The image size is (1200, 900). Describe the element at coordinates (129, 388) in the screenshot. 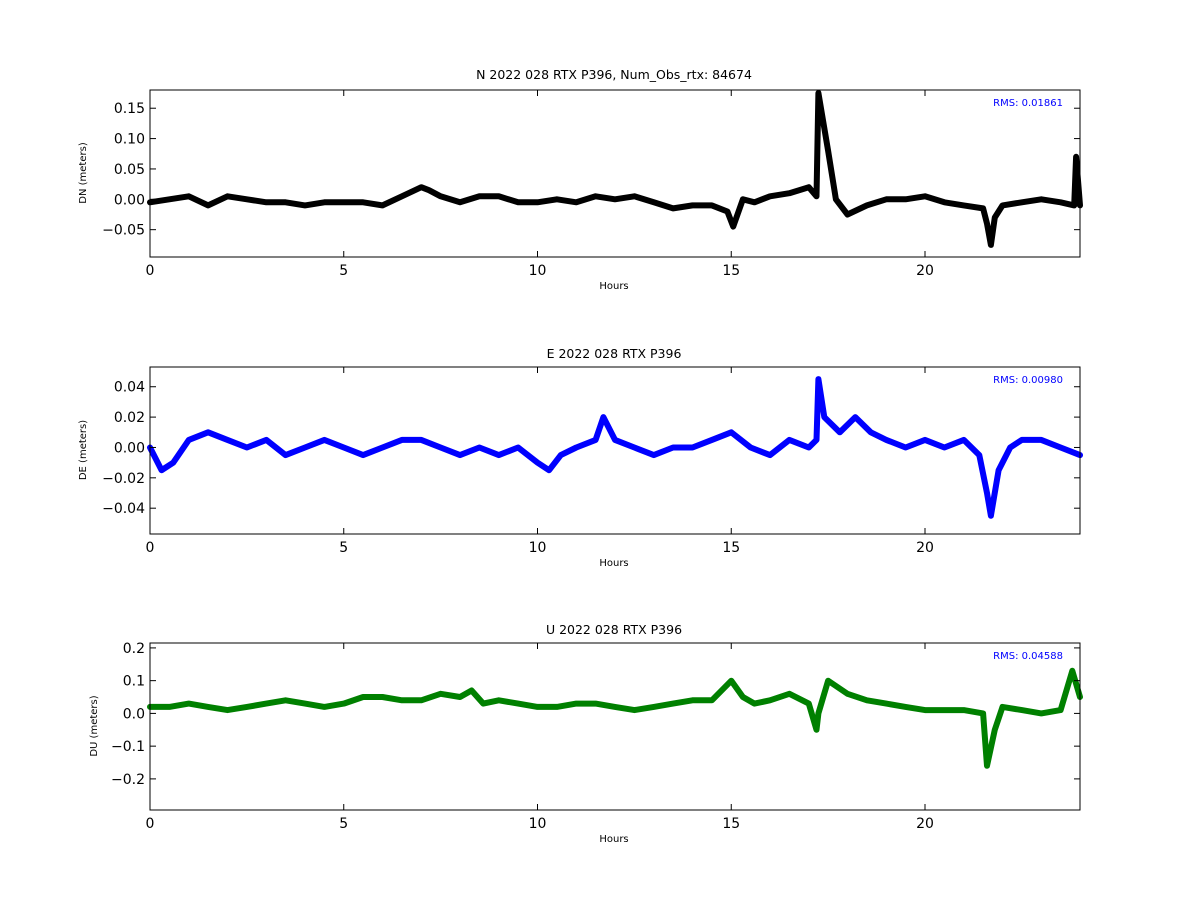

I see `panel-east-ytick-label: 0.04` at that location.